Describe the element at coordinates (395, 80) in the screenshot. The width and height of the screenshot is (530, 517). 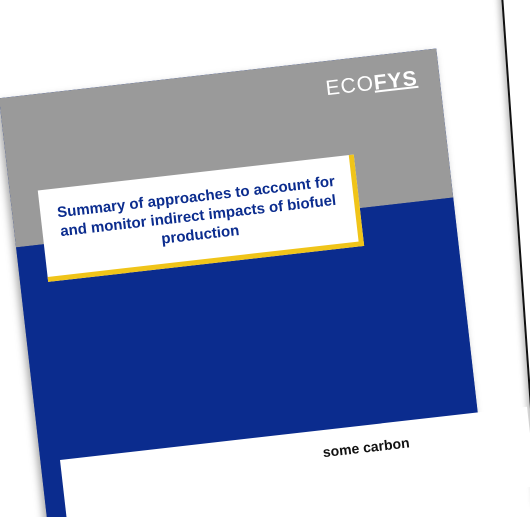
I see `logo-strong: FYS` at that location.